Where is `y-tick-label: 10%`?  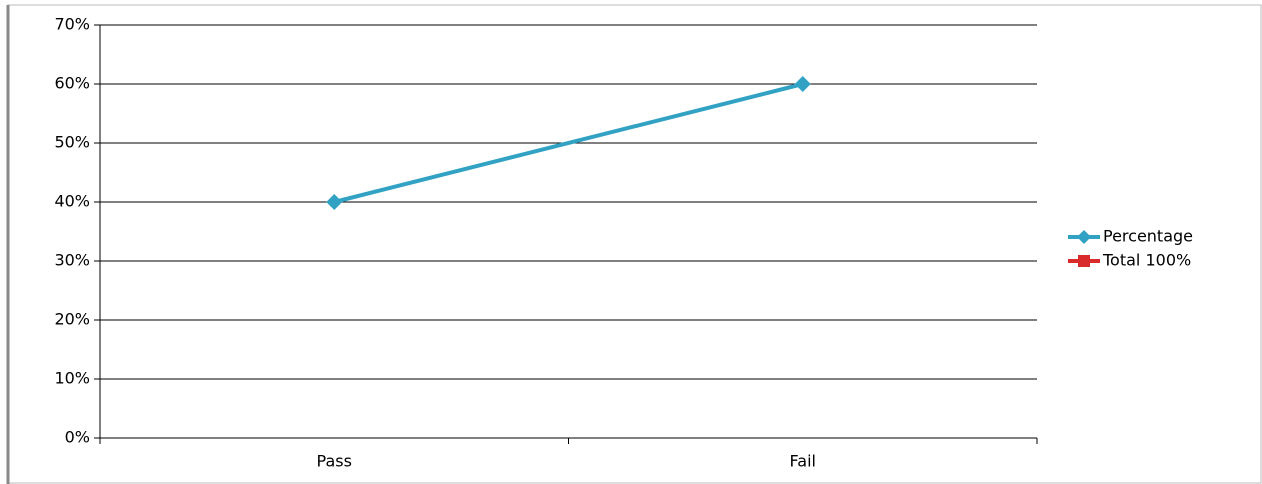 y-tick-label: 10% is located at coordinates (72, 378).